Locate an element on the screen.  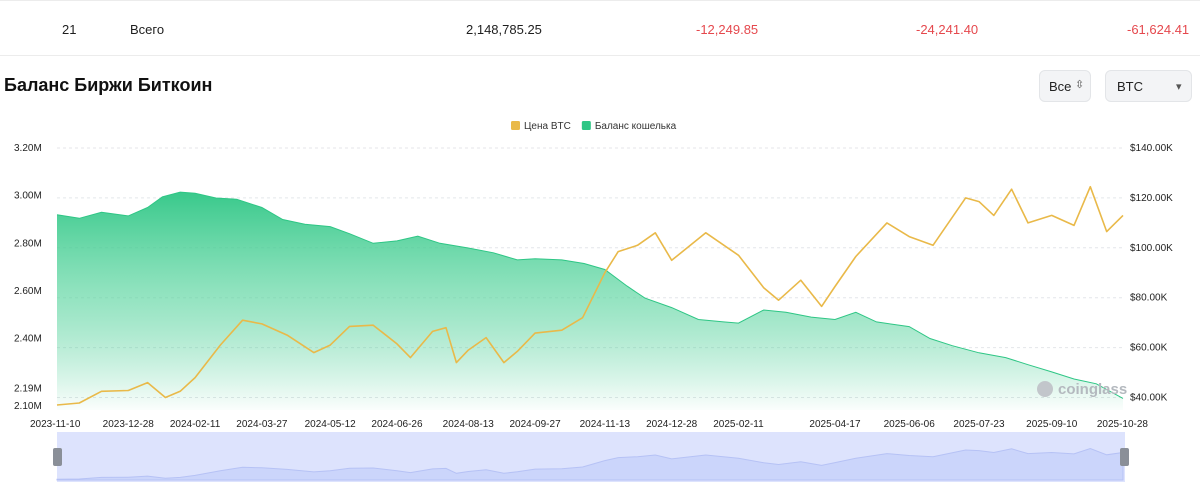
legend-item: Баланс кошелька is located at coordinates (629, 126).